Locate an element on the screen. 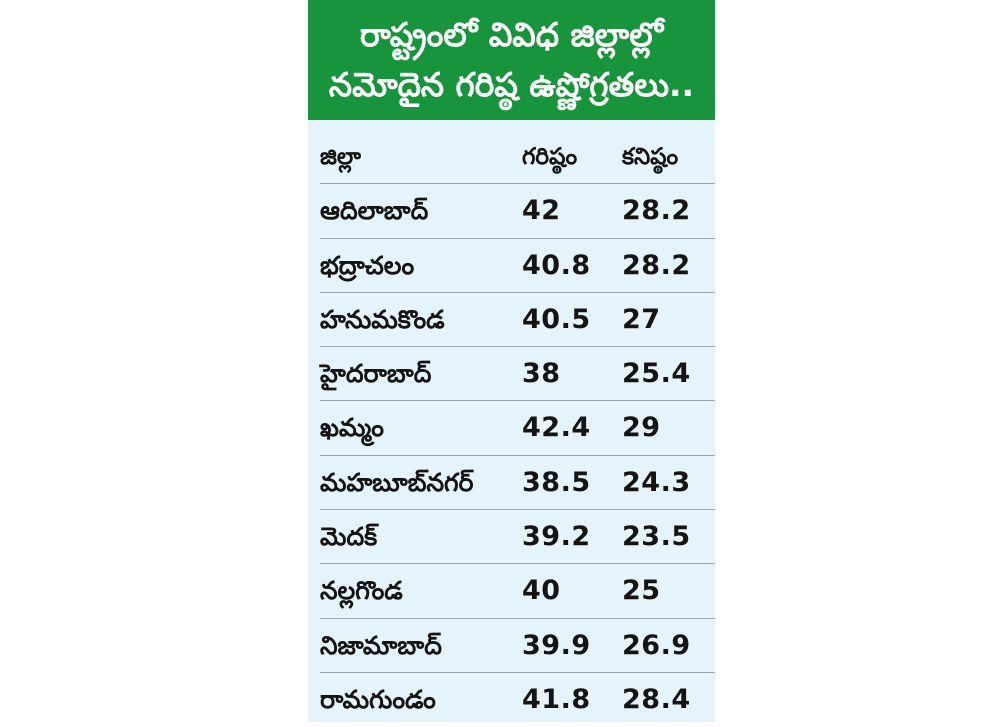 The height and width of the screenshot is (727, 1007). header-min: కనిష్ఠం is located at coordinates (650, 157).